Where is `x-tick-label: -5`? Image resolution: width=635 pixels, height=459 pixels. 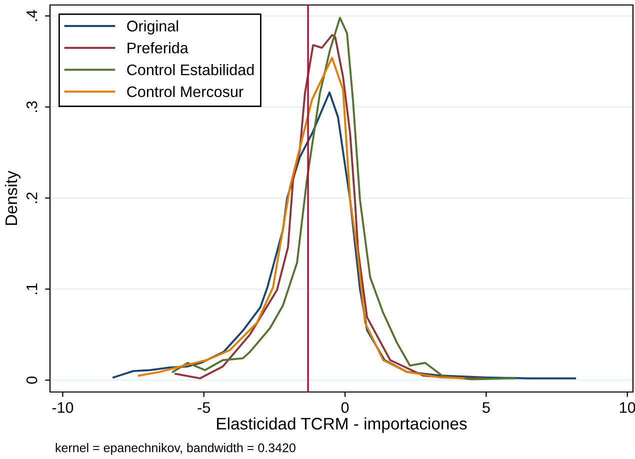 x-tick-label: -5 is located at coordinates (204, 407).